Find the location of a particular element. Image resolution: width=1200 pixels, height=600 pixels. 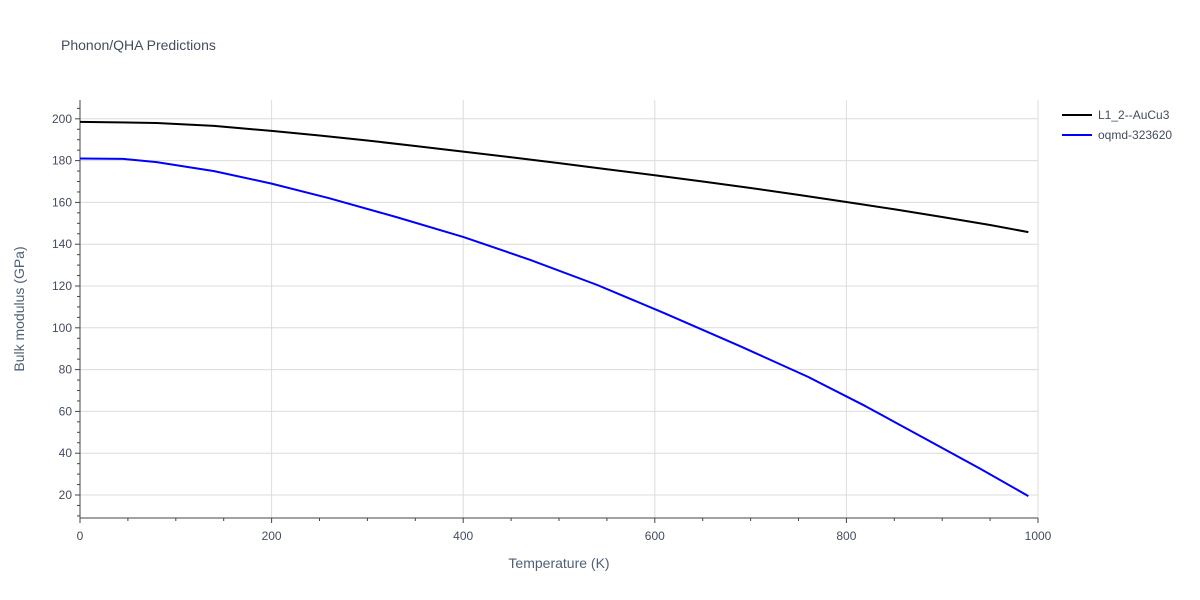

y-tick-label: 20 is located at coordinates (66, 495).